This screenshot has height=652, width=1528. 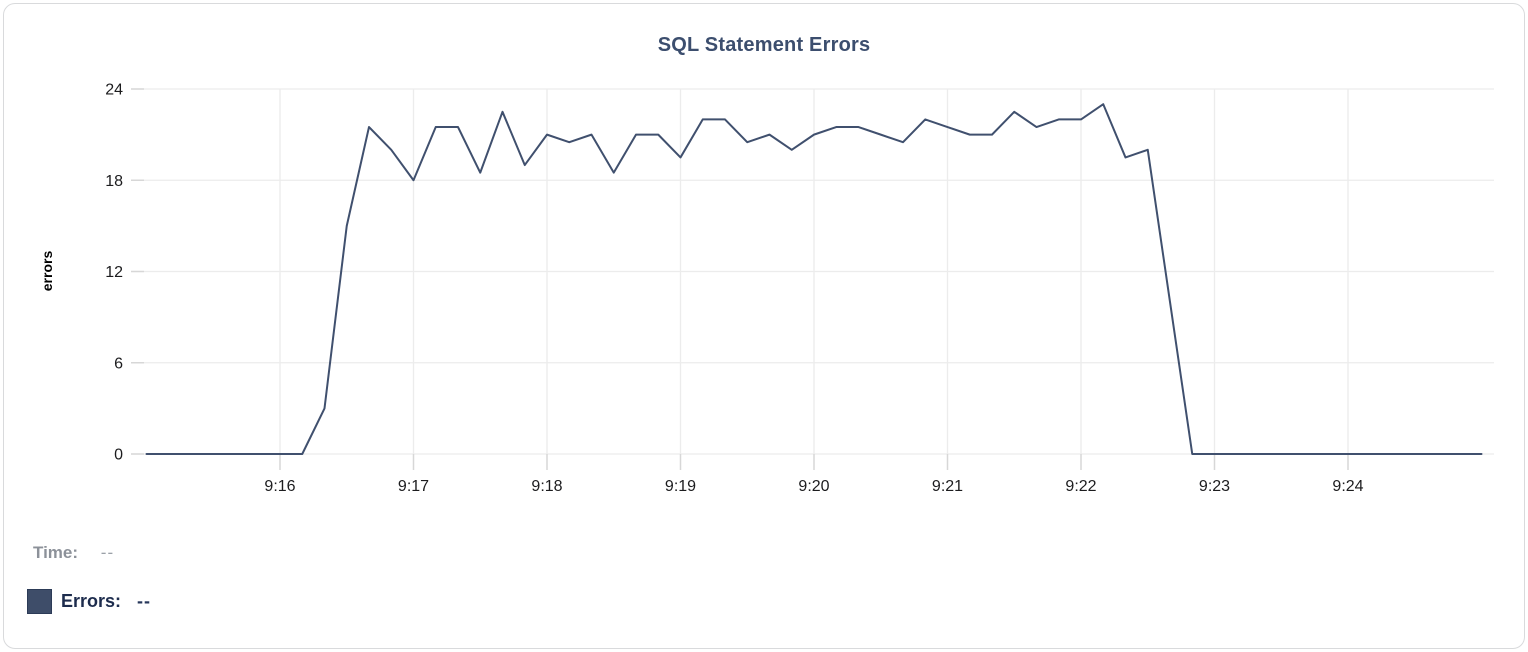 I want to click on x-axis-tick-label: 9:17, so click(x=413, y=486).